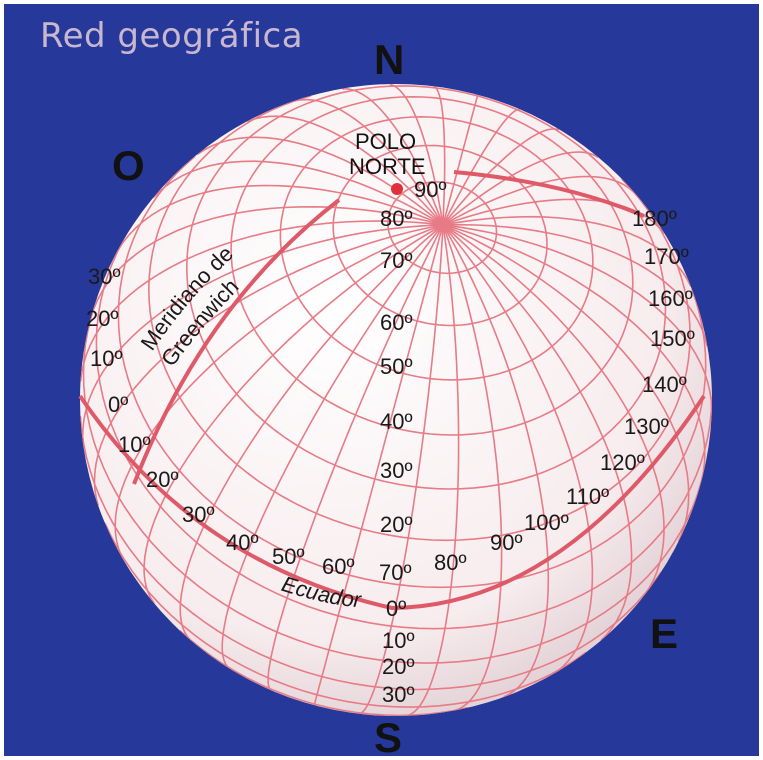  Describe the element at coordinates (389, 59) in the screenshot. I see `north-label: N` at that location.